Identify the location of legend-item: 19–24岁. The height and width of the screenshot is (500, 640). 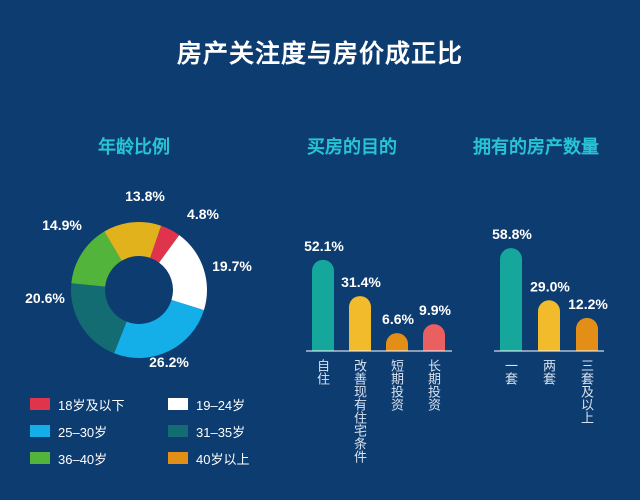
(207, 404).